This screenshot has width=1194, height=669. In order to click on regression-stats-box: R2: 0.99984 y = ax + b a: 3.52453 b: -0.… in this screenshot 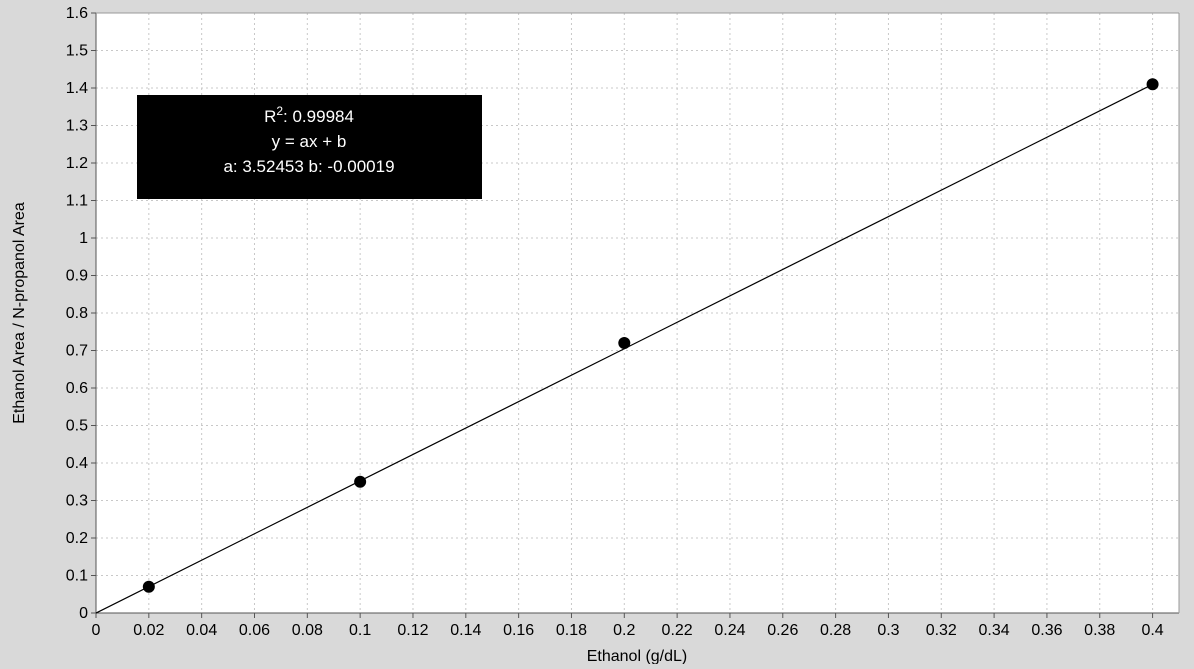, I will do `click(309, 147)`.